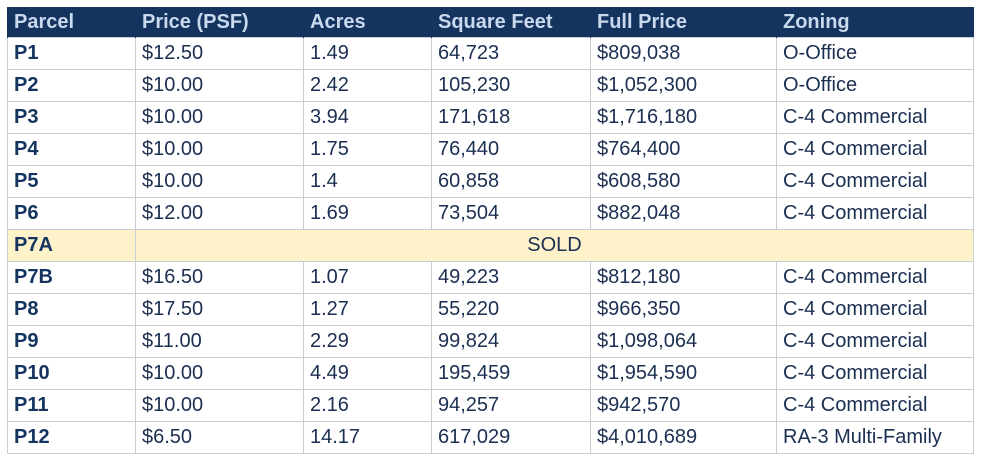 Image resolution: width=984 pixels, height=456 pixels. I want to click on full-price-cell: $882,048, so click(683, 213).